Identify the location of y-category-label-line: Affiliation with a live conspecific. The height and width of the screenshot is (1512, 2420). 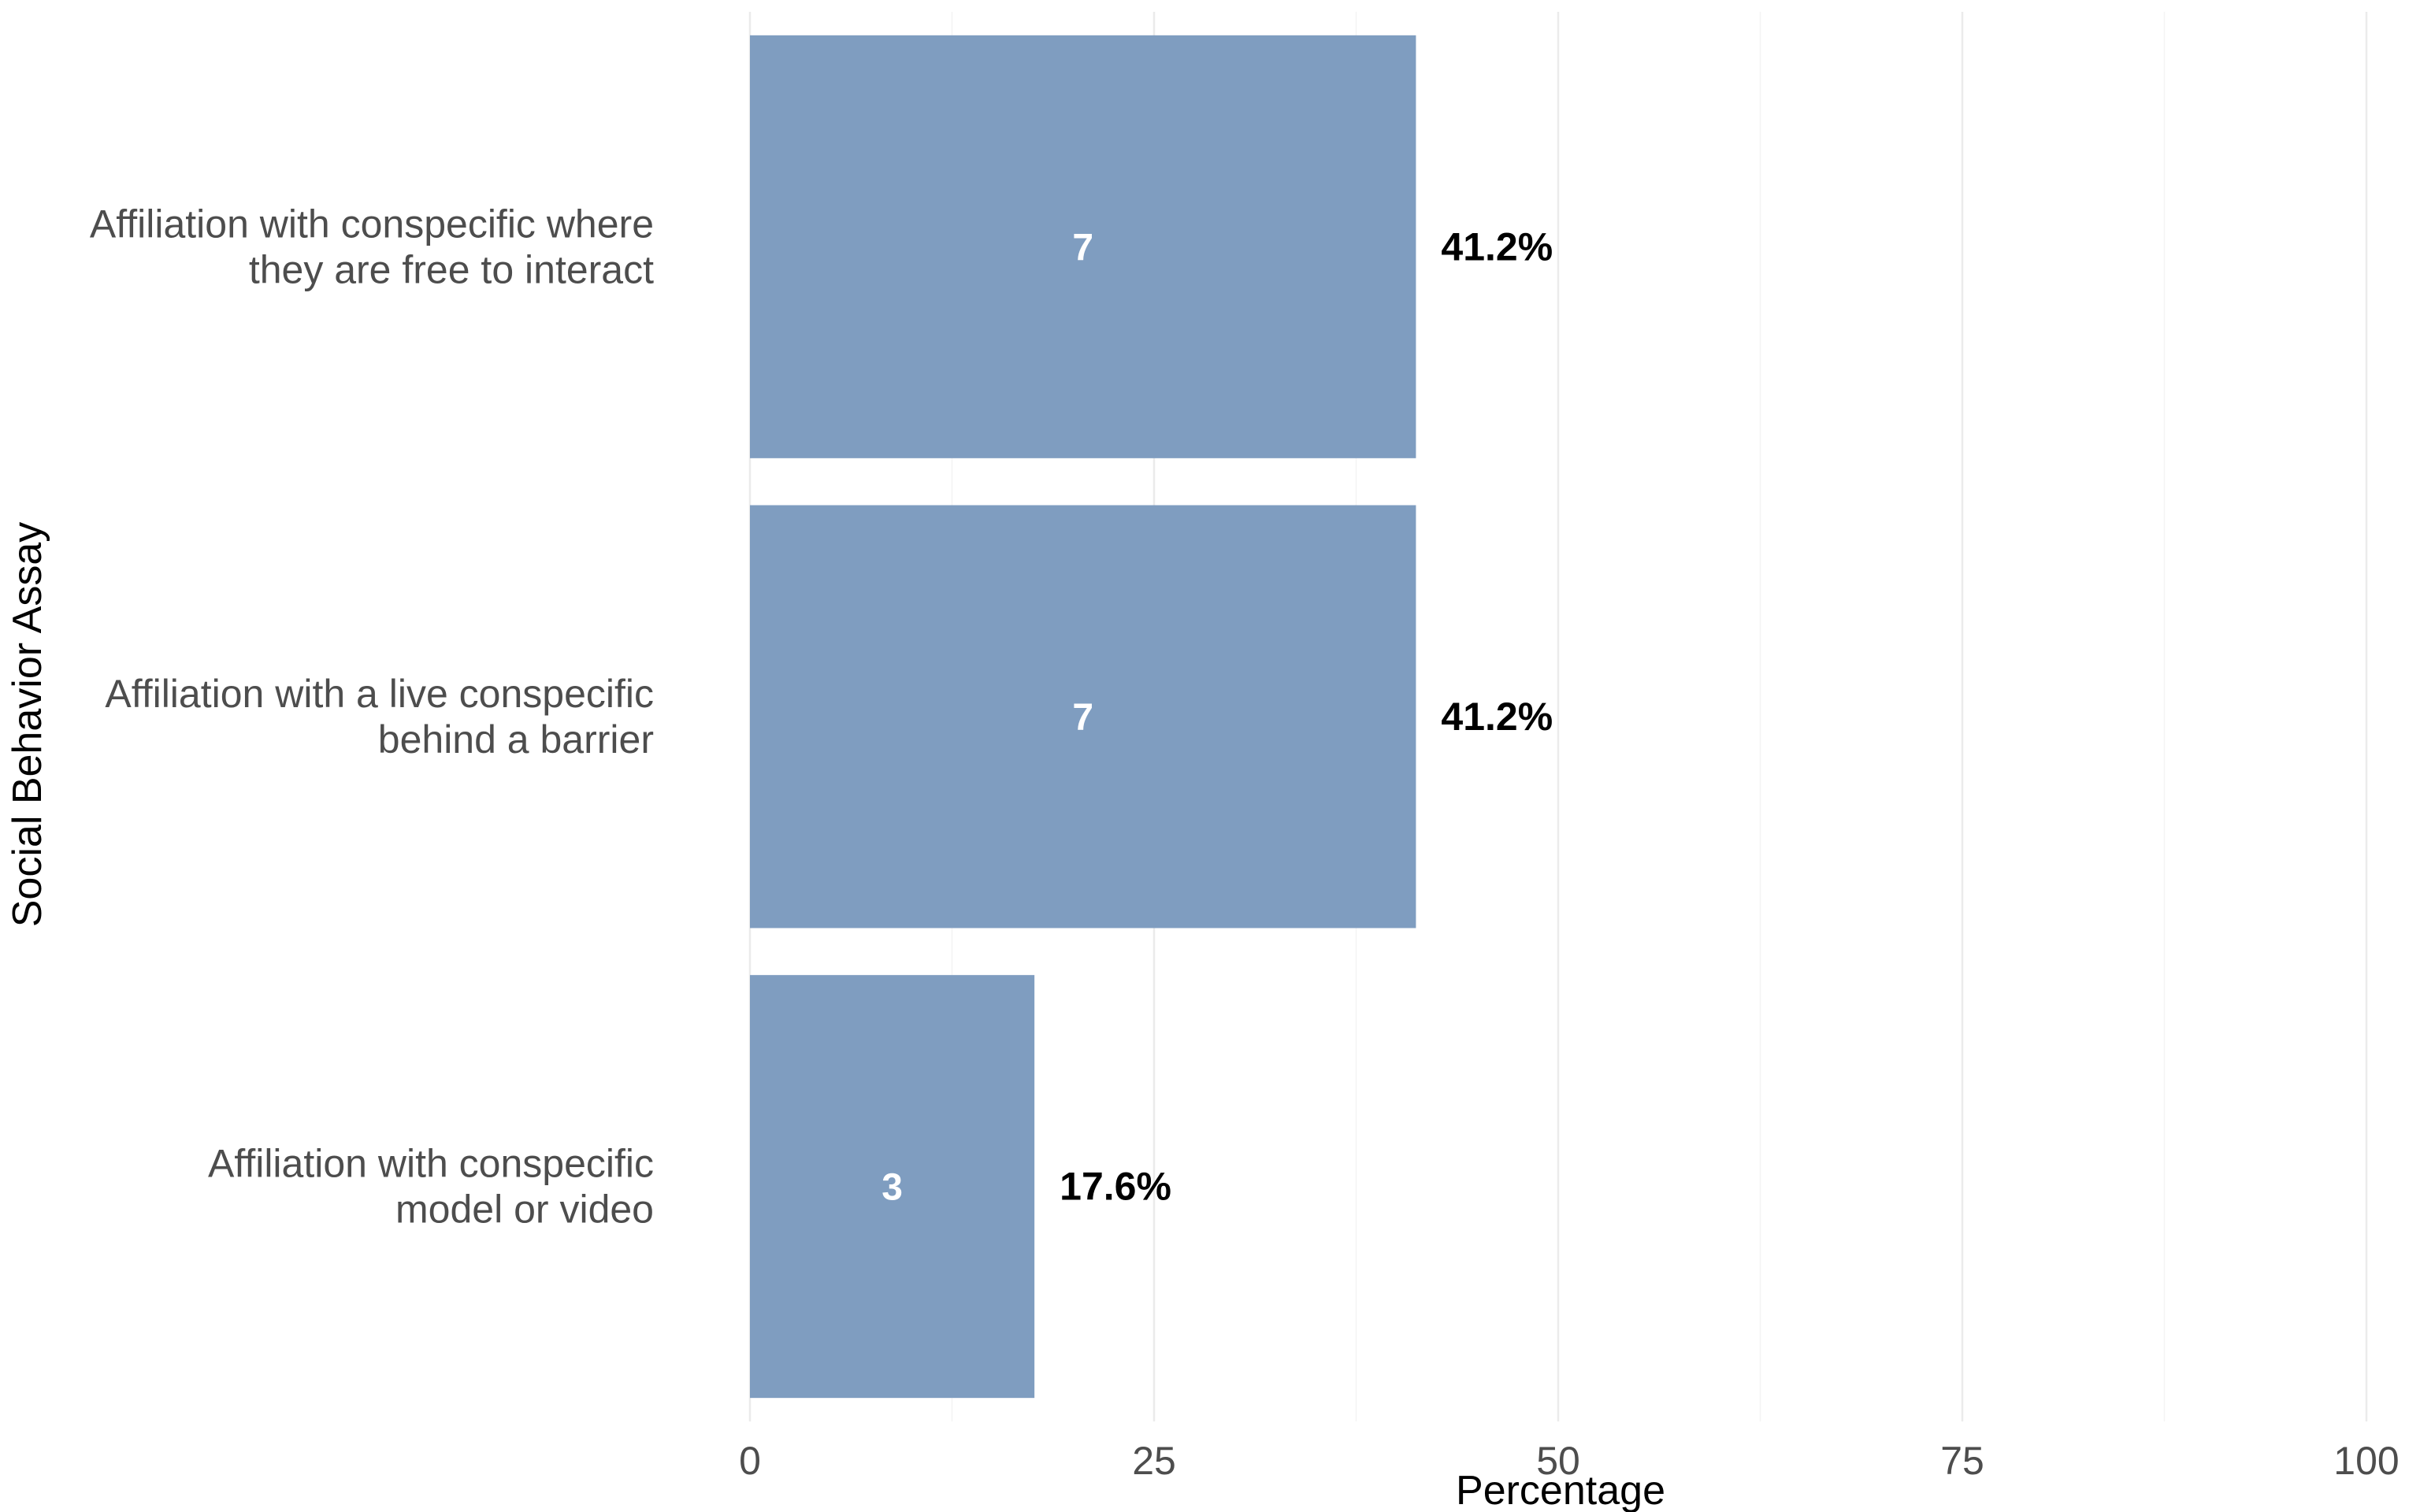
(379, 694).